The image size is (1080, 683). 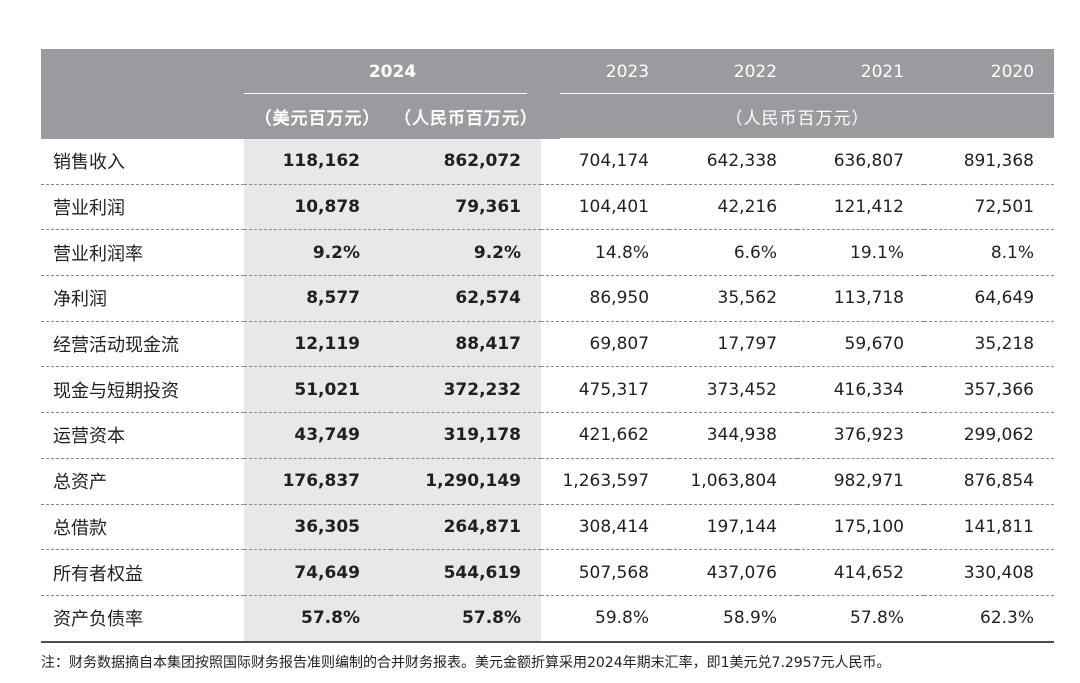 I want to click on header-year-2023: 2023, so click(x=605, y=71).